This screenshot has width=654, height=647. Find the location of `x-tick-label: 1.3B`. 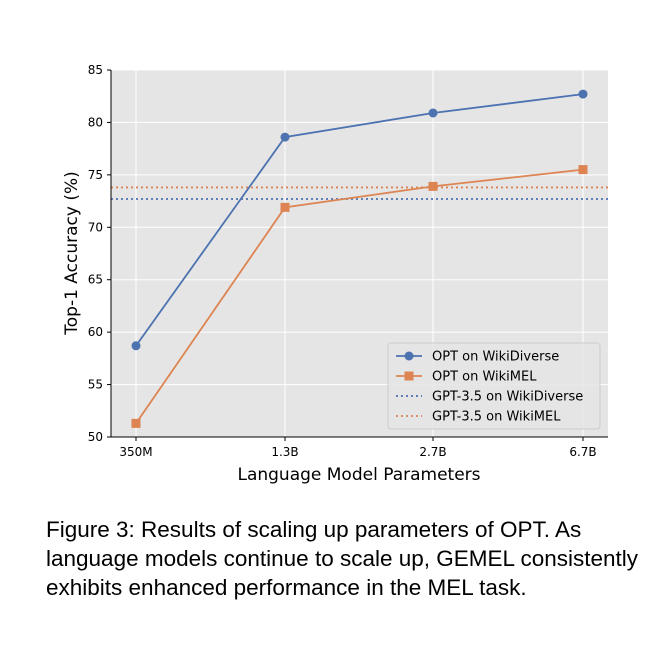

x-tick-label: 1.3B is located at coordinates (284, 452).